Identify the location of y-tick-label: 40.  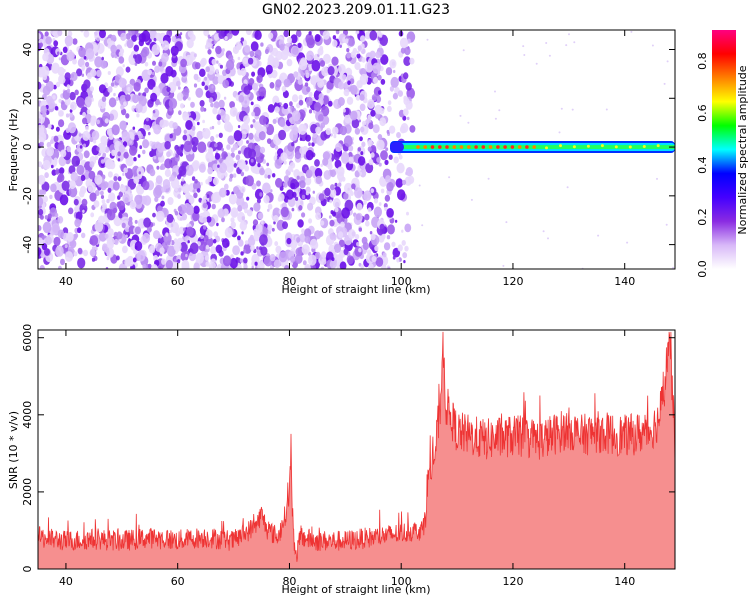
(27, 50).